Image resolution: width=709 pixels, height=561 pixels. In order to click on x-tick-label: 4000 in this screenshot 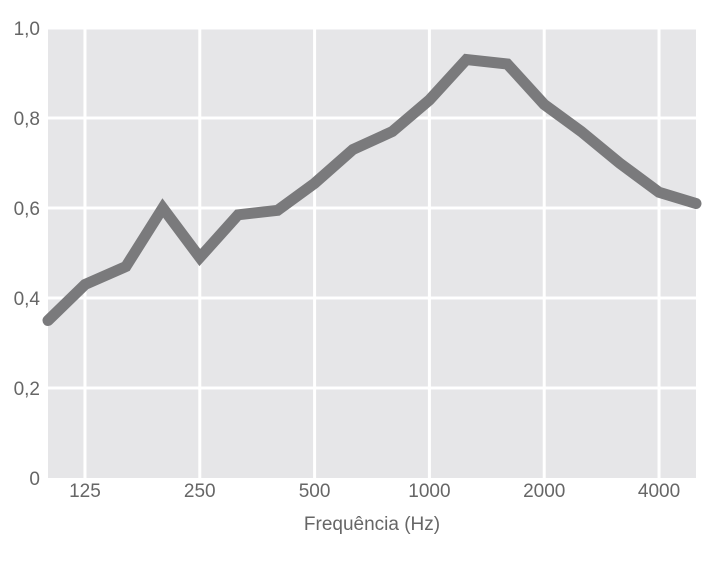, I will do `click(659, 491)`.